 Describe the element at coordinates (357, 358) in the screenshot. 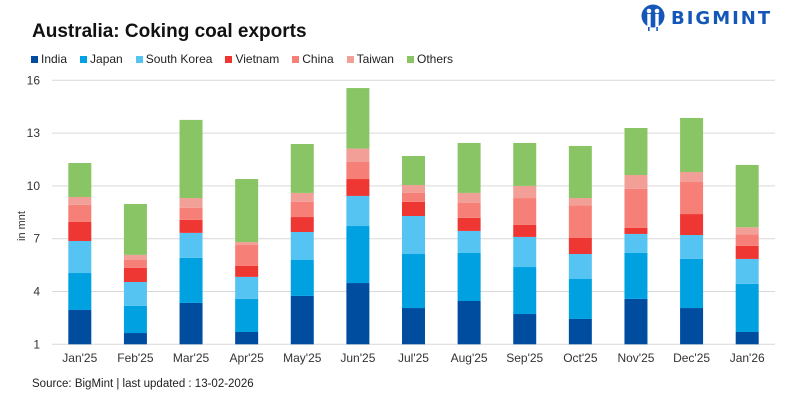

I see `x-tick-label: Jun'25` at that location.